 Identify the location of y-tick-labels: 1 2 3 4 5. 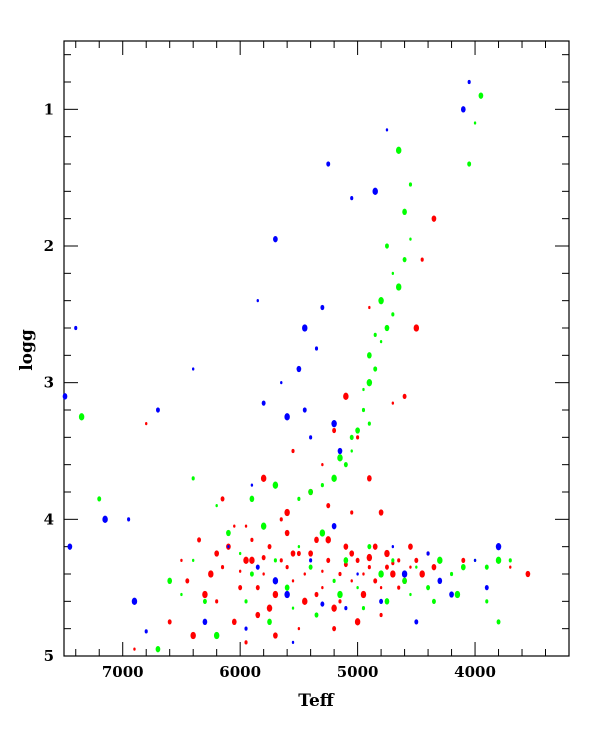
(49, 382).